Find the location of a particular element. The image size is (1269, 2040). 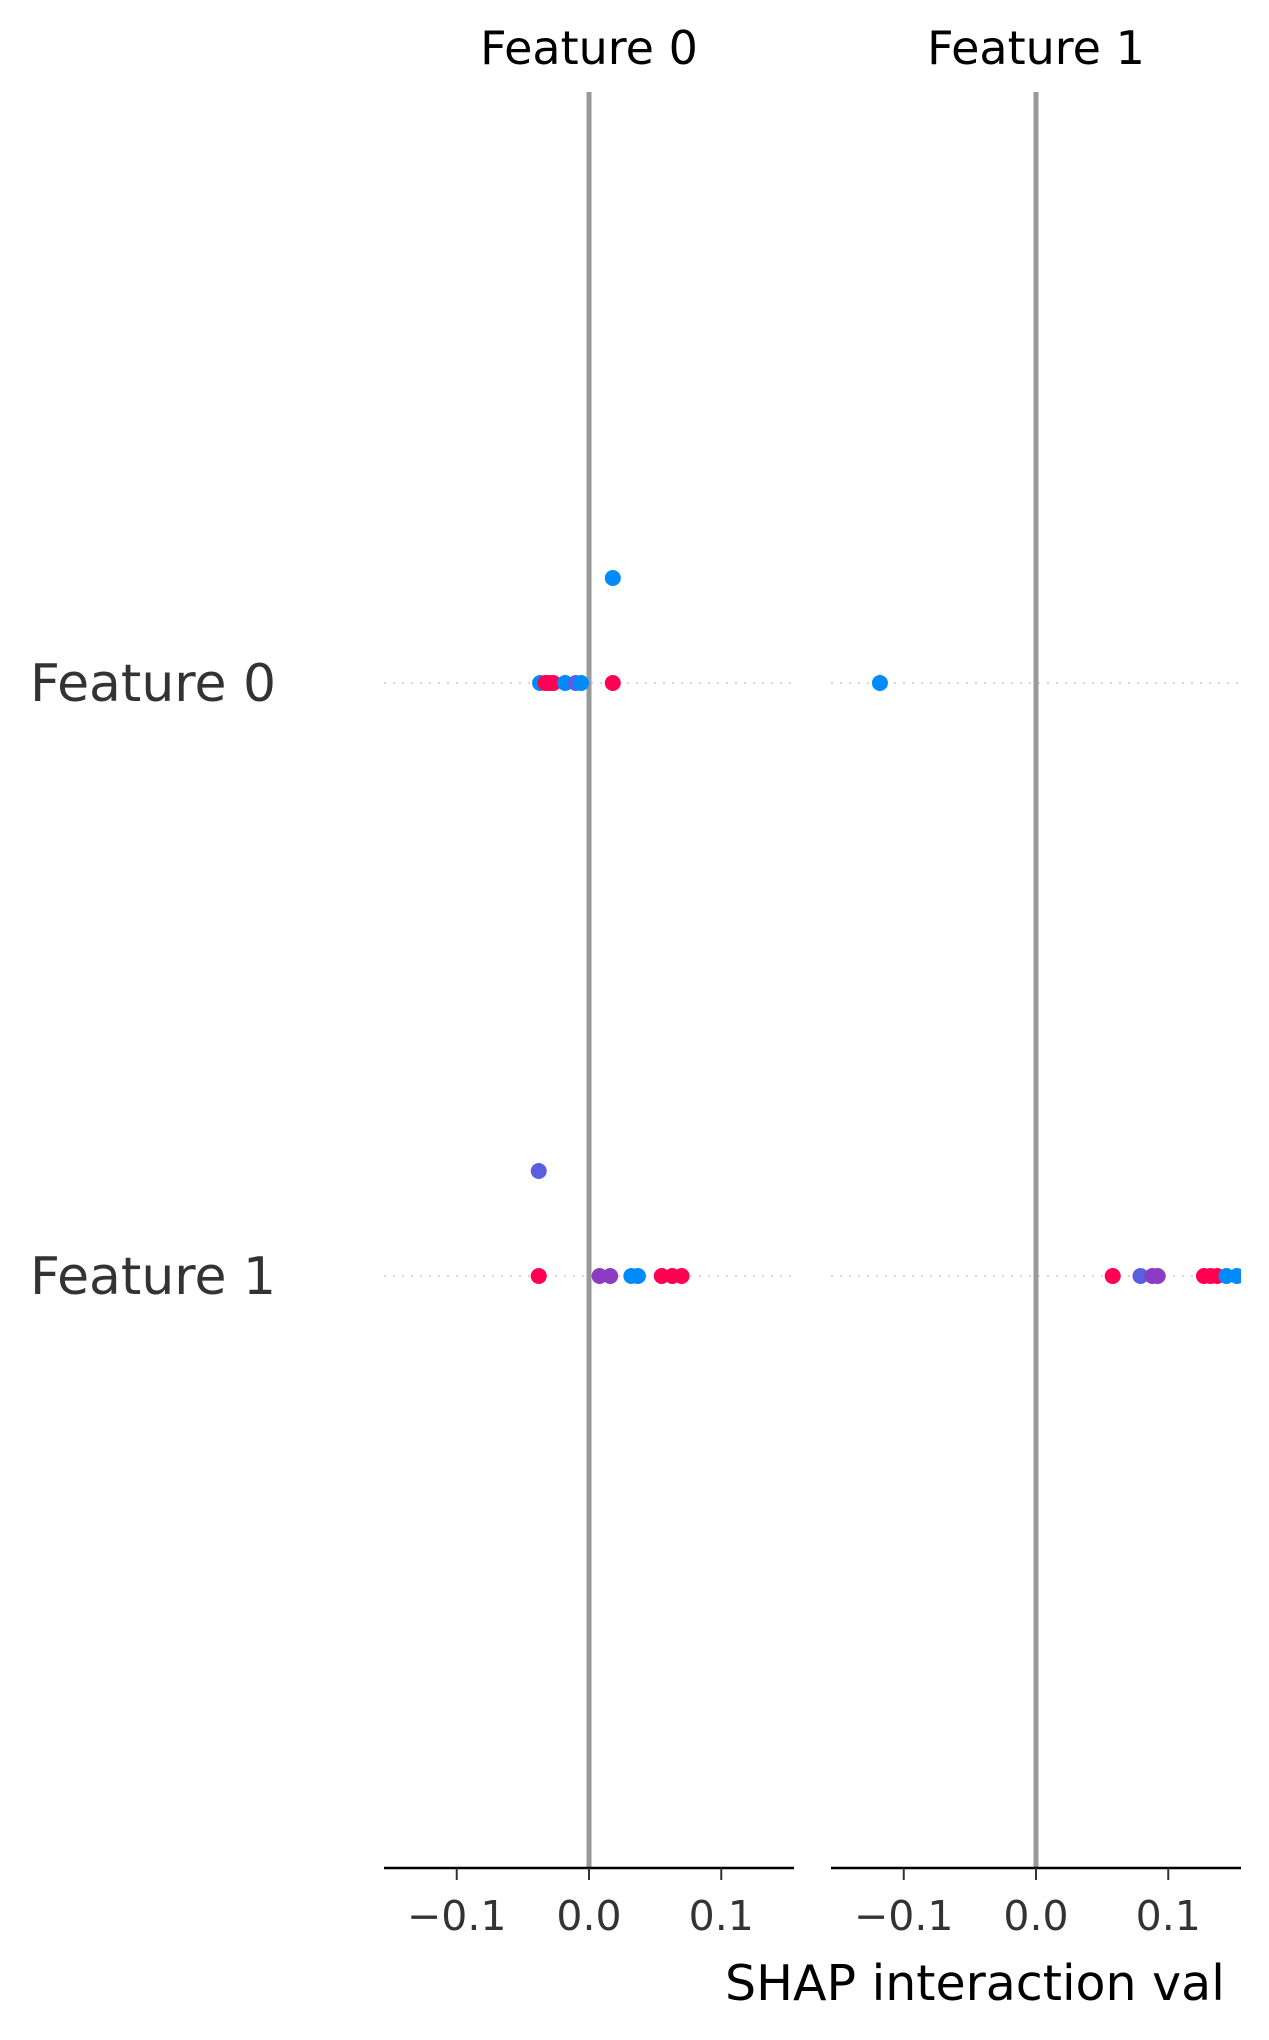

row-feature-label: Feature 1 is located at coordinates (153, 1277).